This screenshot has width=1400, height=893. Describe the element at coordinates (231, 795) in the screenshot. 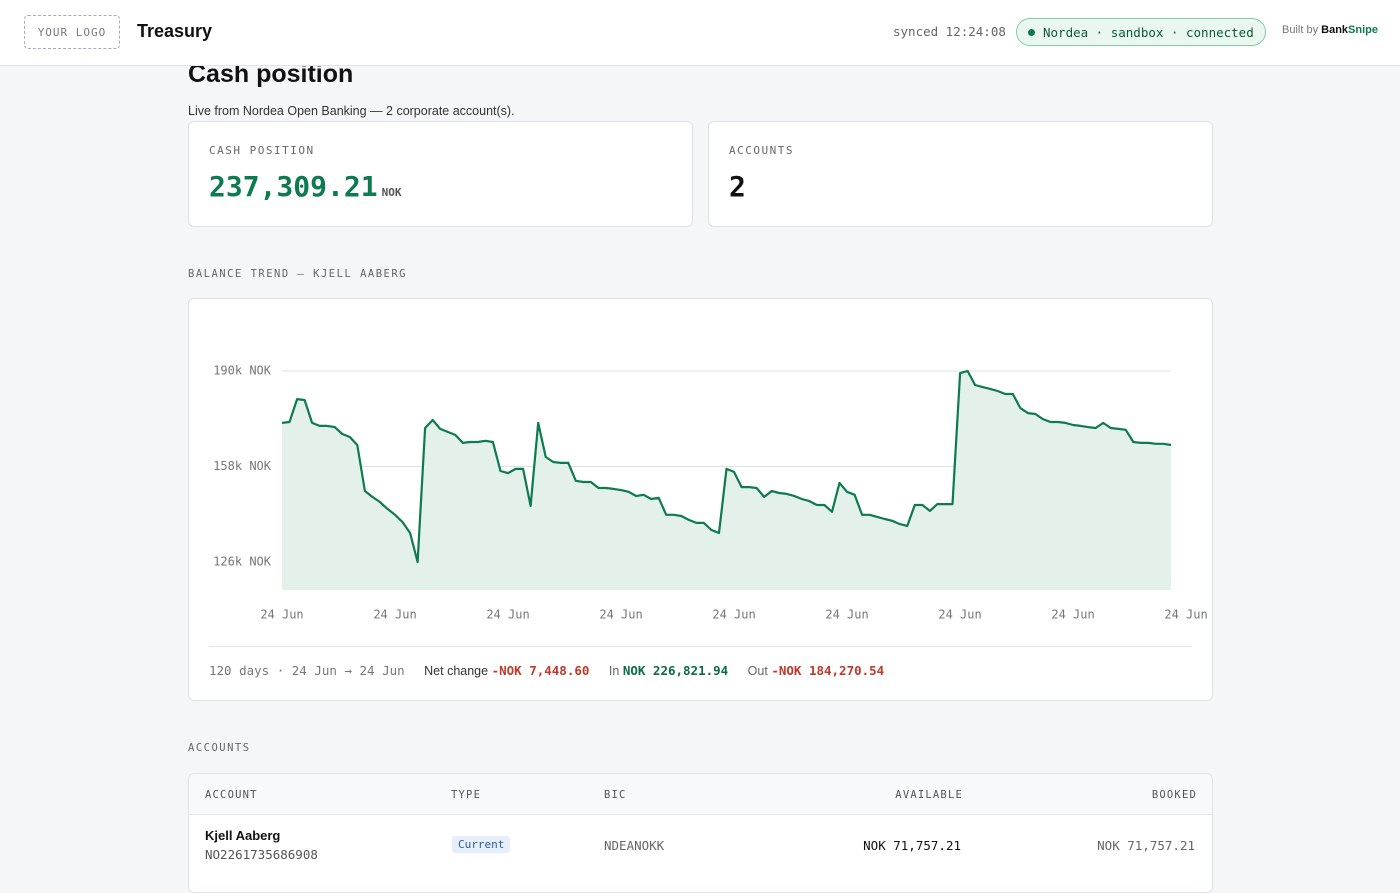

I see `column-header: ACCOUNT` at that location.